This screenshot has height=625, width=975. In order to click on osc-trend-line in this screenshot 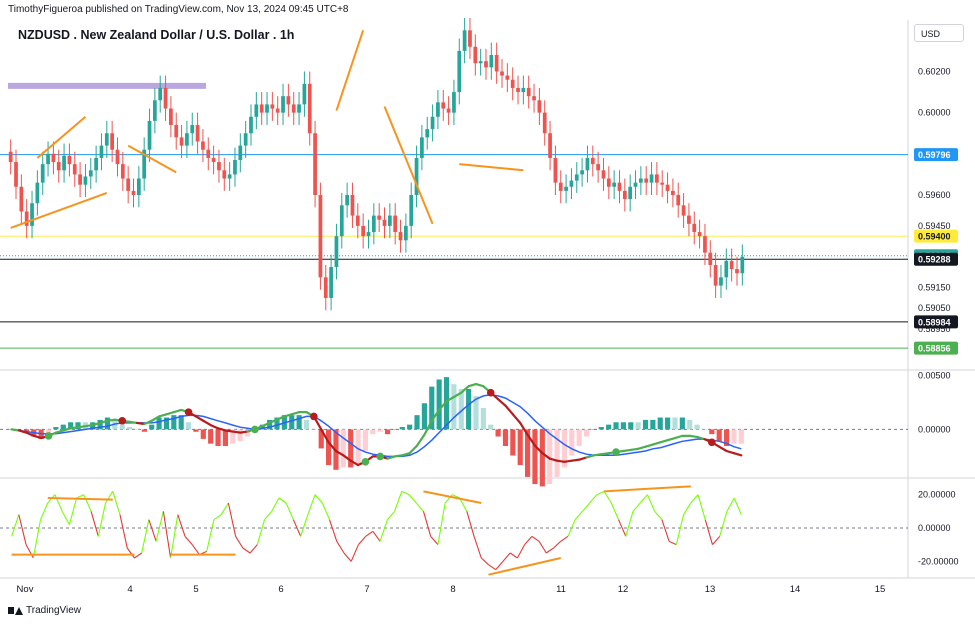, I will do `click(524, 566)`.